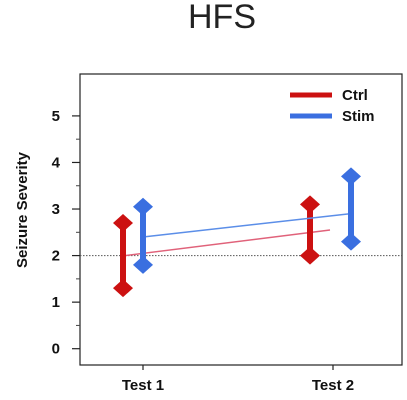  I want to click on y-tick-label: 0, so click(56, 349).